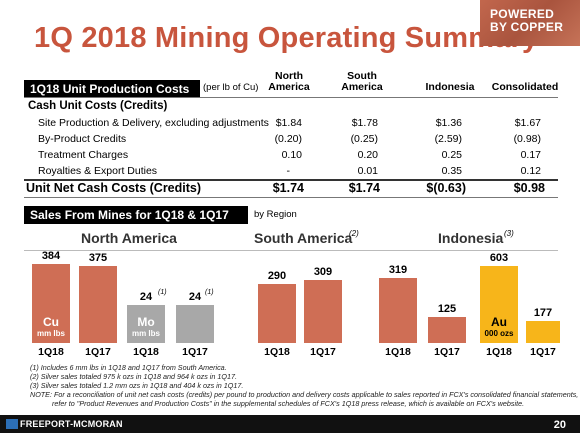  Describe the element at coordinates (288, 139) in the screenshot. I see `cell: (0.20)` at that location.